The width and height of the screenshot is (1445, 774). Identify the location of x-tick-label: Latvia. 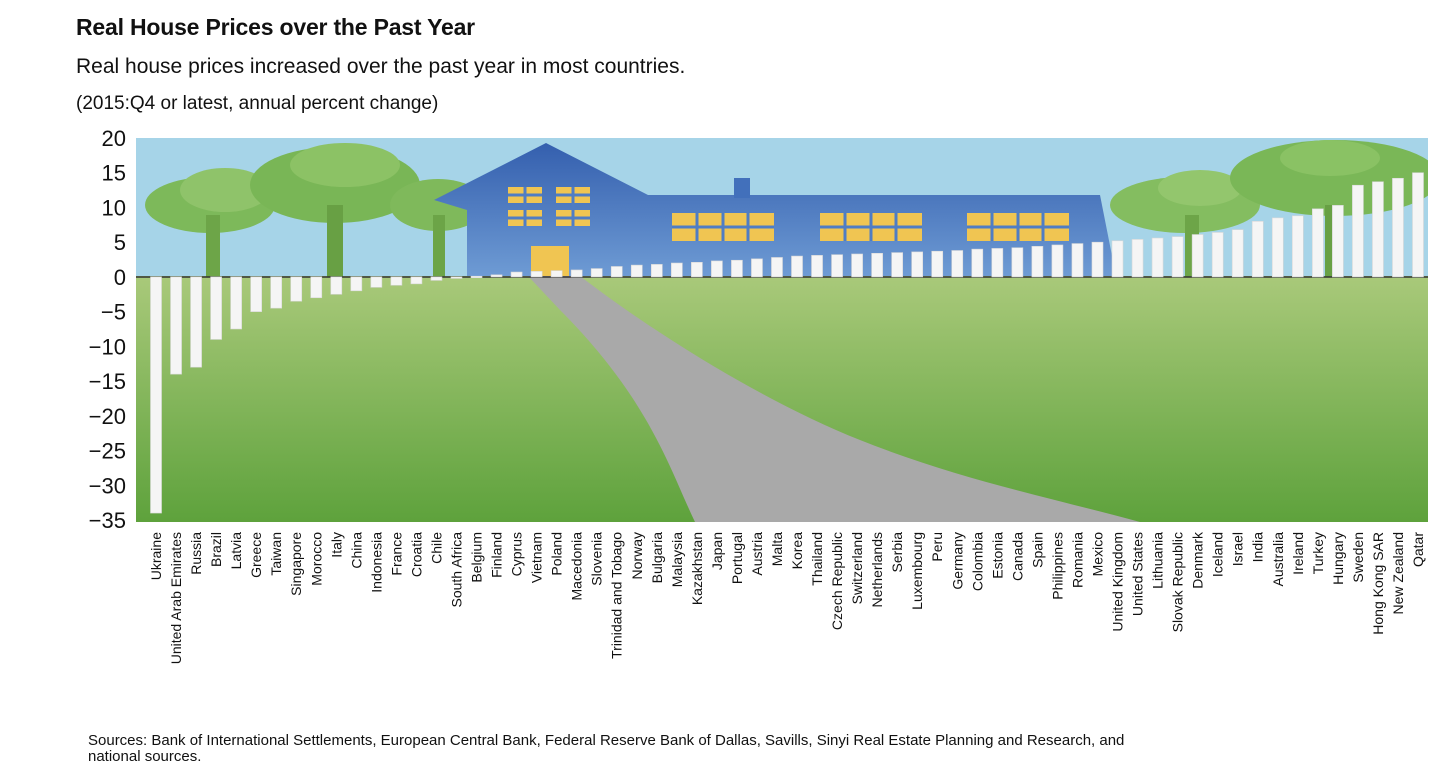
(236, 551).